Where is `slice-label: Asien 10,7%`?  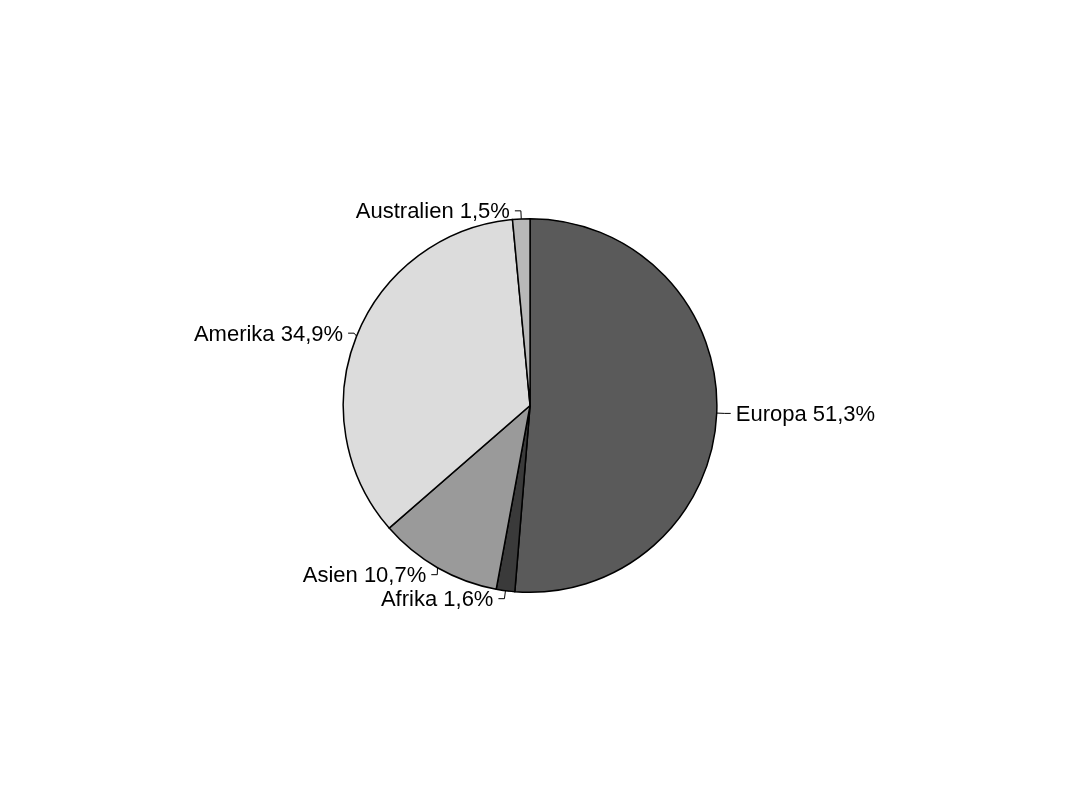
slice-label: Asien 10,7% is located at coordinates (364, 575).